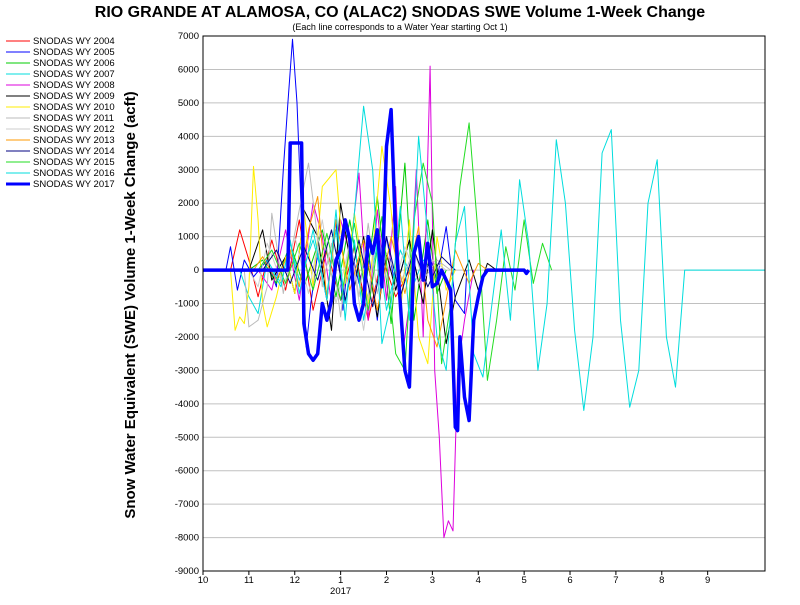 This screenshot has width=800, height=605. What do you see at coordinates (203, 580) in the screenshot?
I see `x-tick-label: 10` at bounding box center [203, 580].